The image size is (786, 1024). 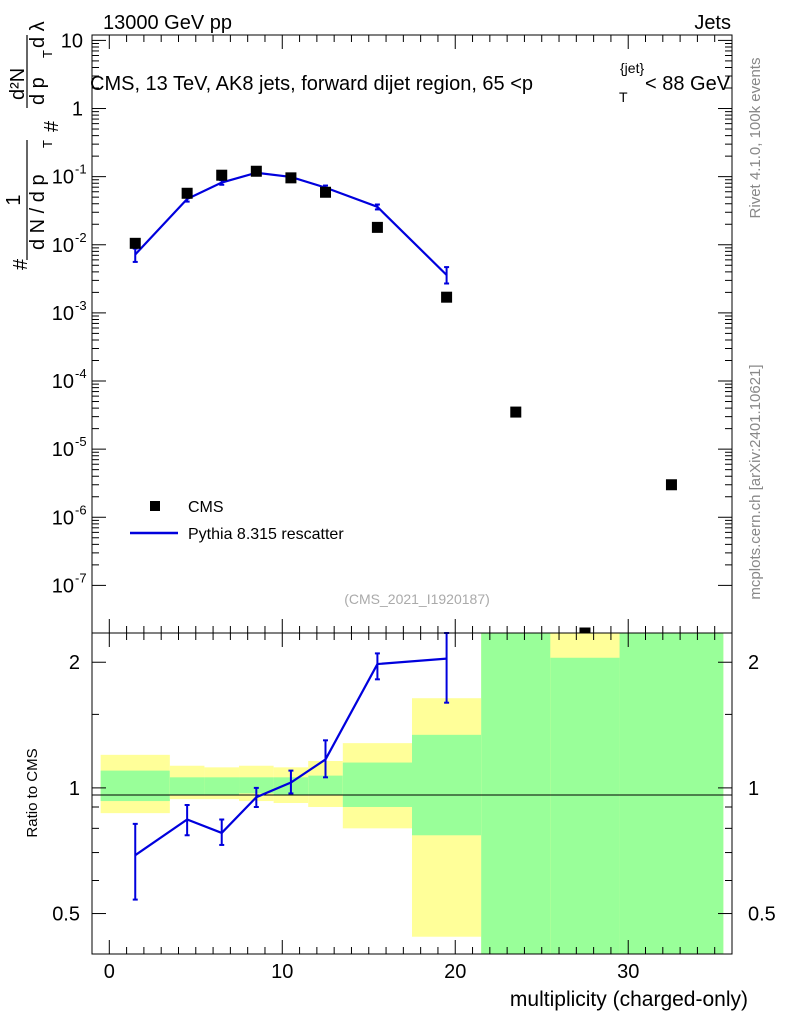 What do you see at coordinates (38, 212) in the screenshot?
I see `ylabel-dn-dpt: d N / d p` at bounding box center [38, 212].